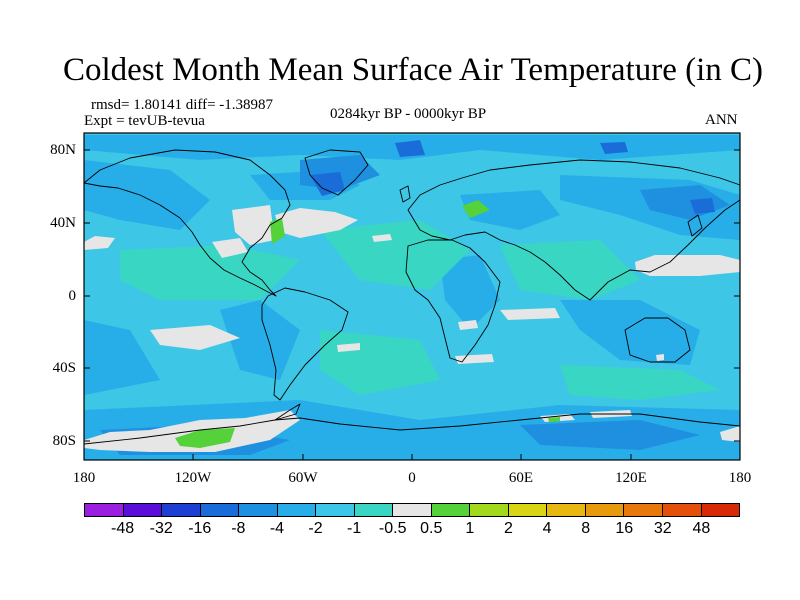  I want to click on colorbar-label: 8, so click(586, 528).